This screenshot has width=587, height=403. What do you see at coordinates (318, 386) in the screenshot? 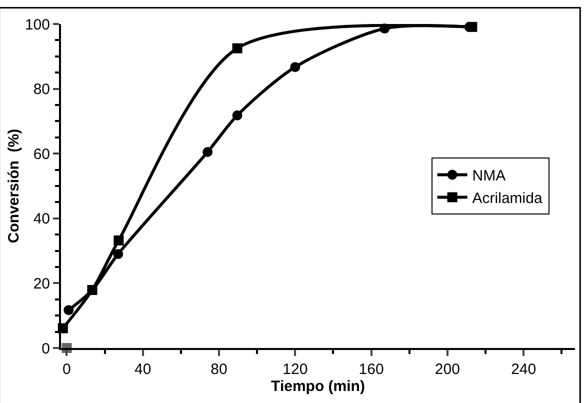
I see `x-axis-title: Tiempo (min)` at bounding box center [318, 386].